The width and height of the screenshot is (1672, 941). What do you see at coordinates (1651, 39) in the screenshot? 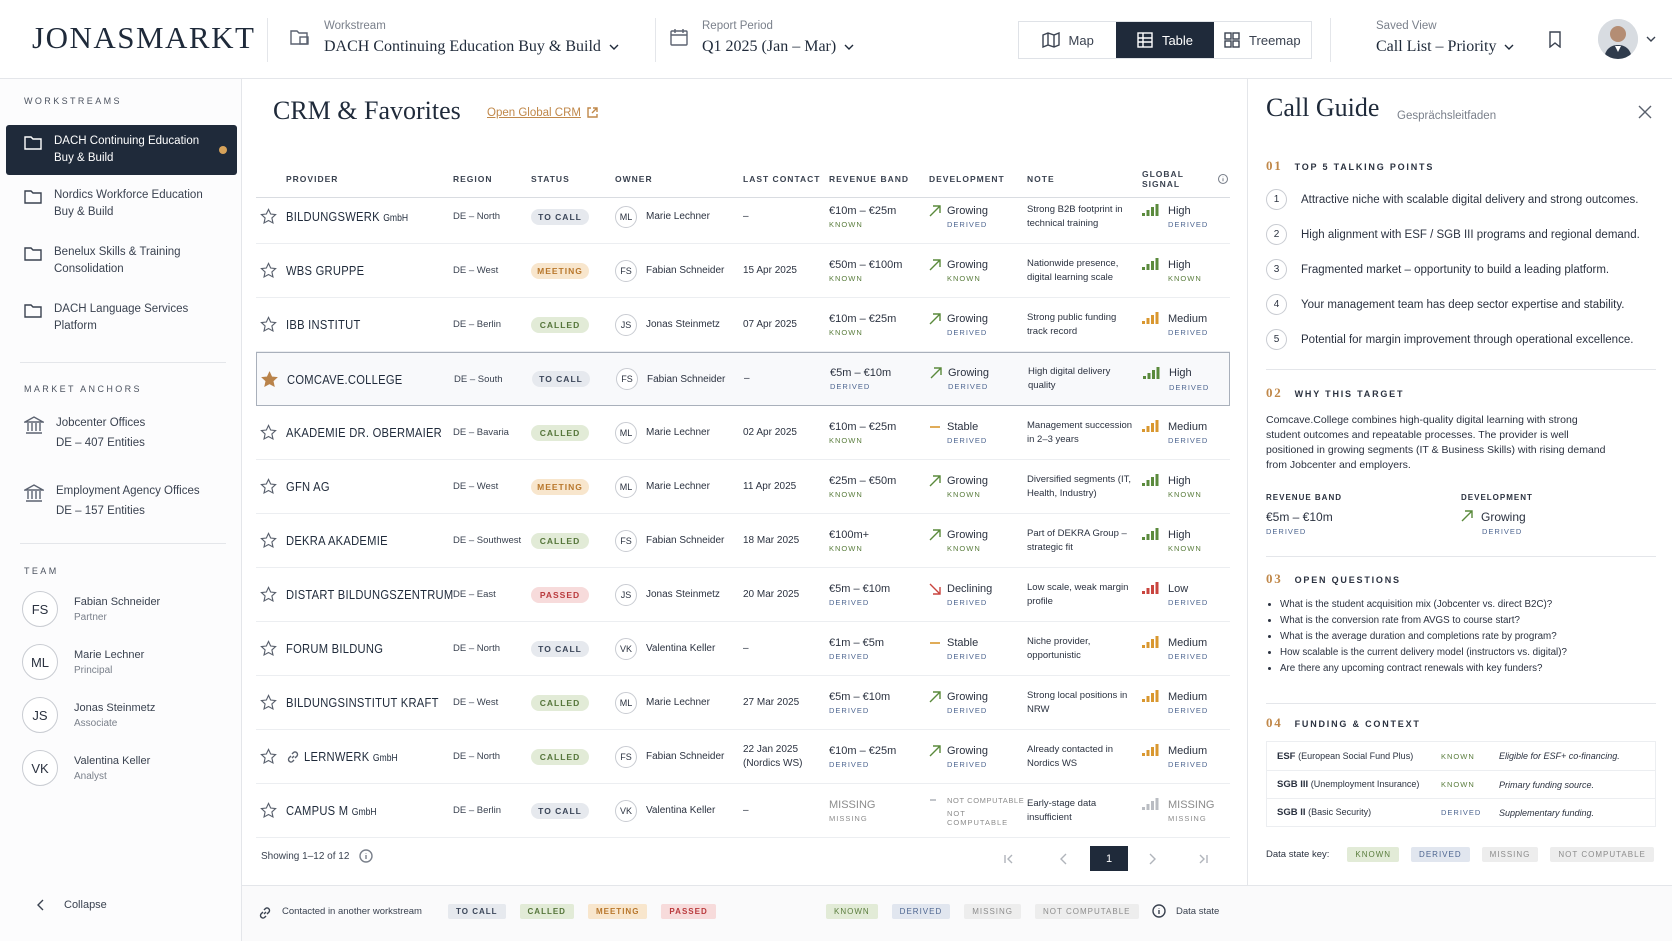
I see `user-menu` at bounding box center [1651, 39].